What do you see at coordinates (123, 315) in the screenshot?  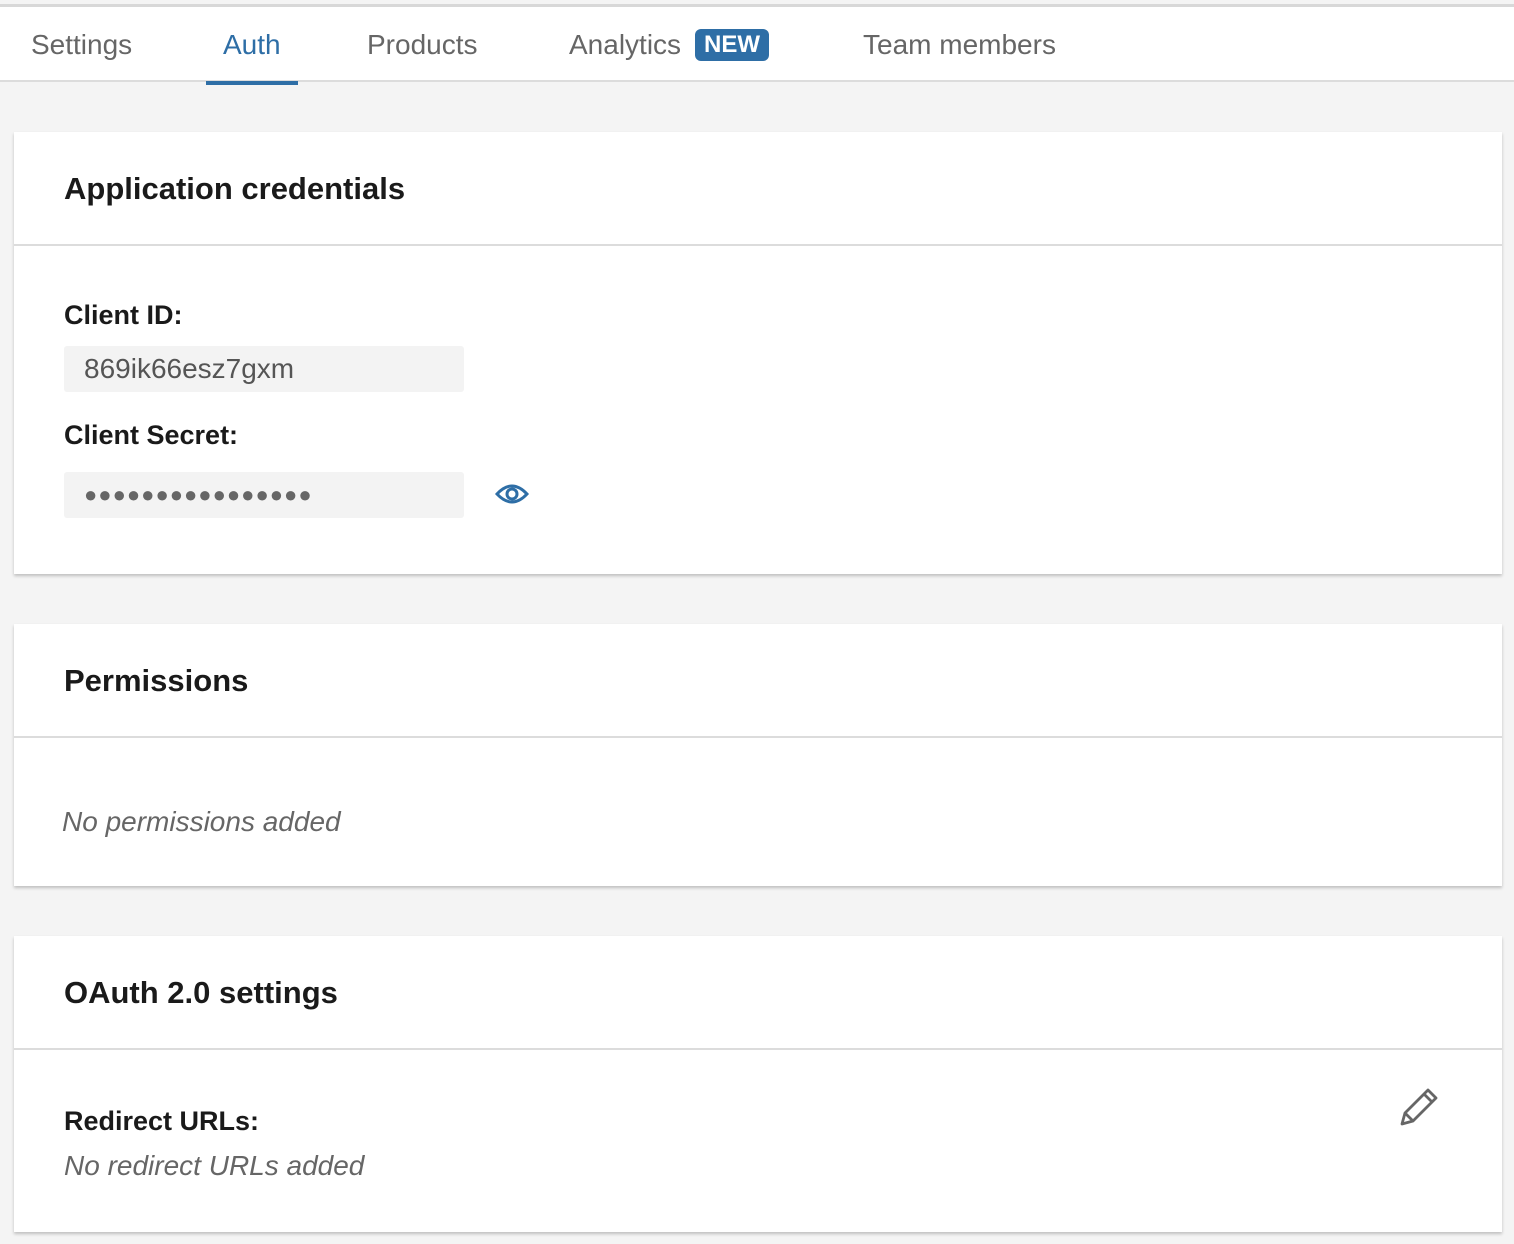 I see `client-id-label: Client ID:` at bounding box center [123, 315].